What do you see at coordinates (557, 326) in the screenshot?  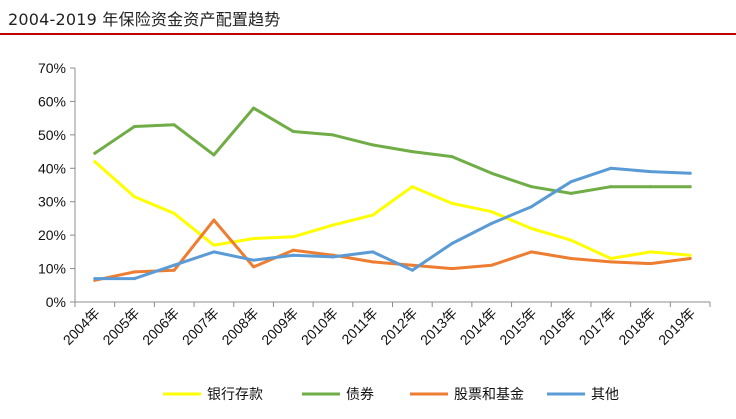 I see `x-tick-label: 2016年` at bounding box center [557, 326].